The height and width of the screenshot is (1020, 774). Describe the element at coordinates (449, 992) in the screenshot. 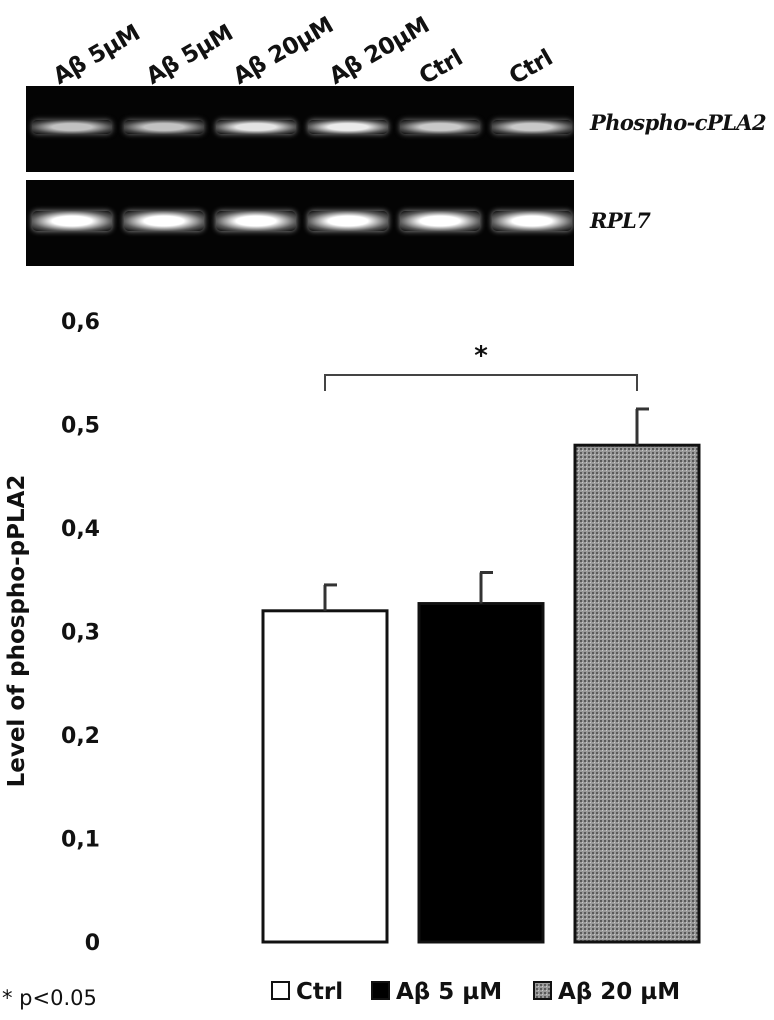

I see `legend-label: Aβ 5 µM` at that location.